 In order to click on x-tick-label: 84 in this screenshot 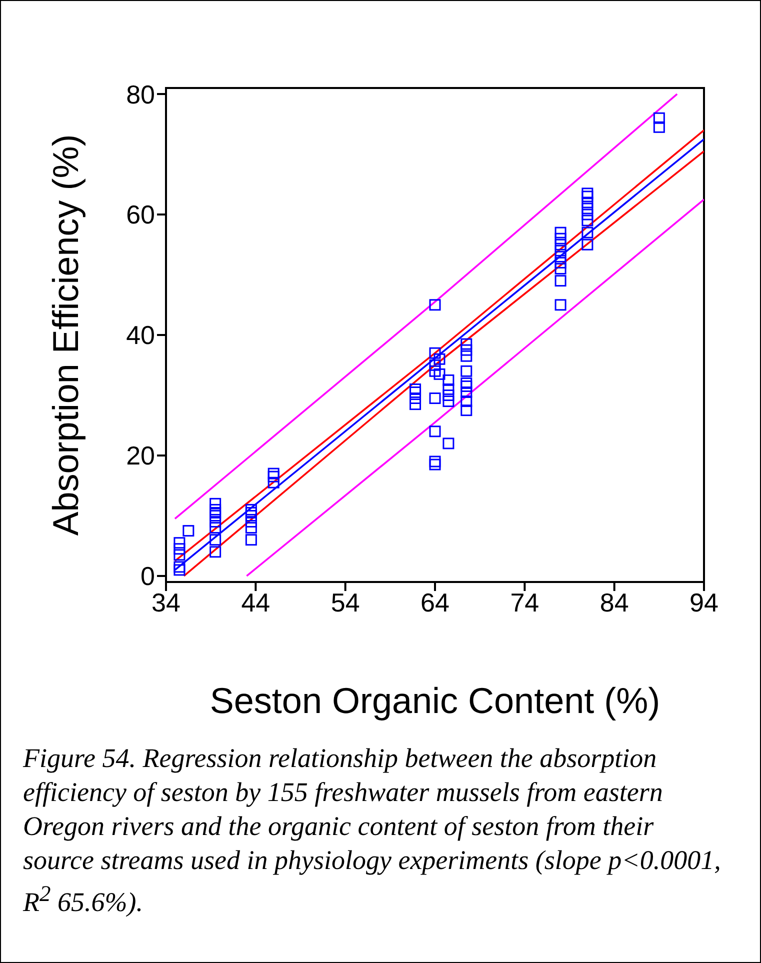, I will do `click(614, 602)`.